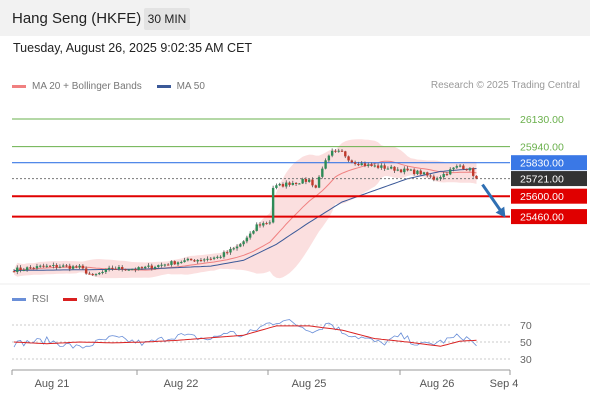  What do you see at coordinates (500, 212) in the screenshot?
I see `projection-arrowhead` at bounding box center [500, 212].